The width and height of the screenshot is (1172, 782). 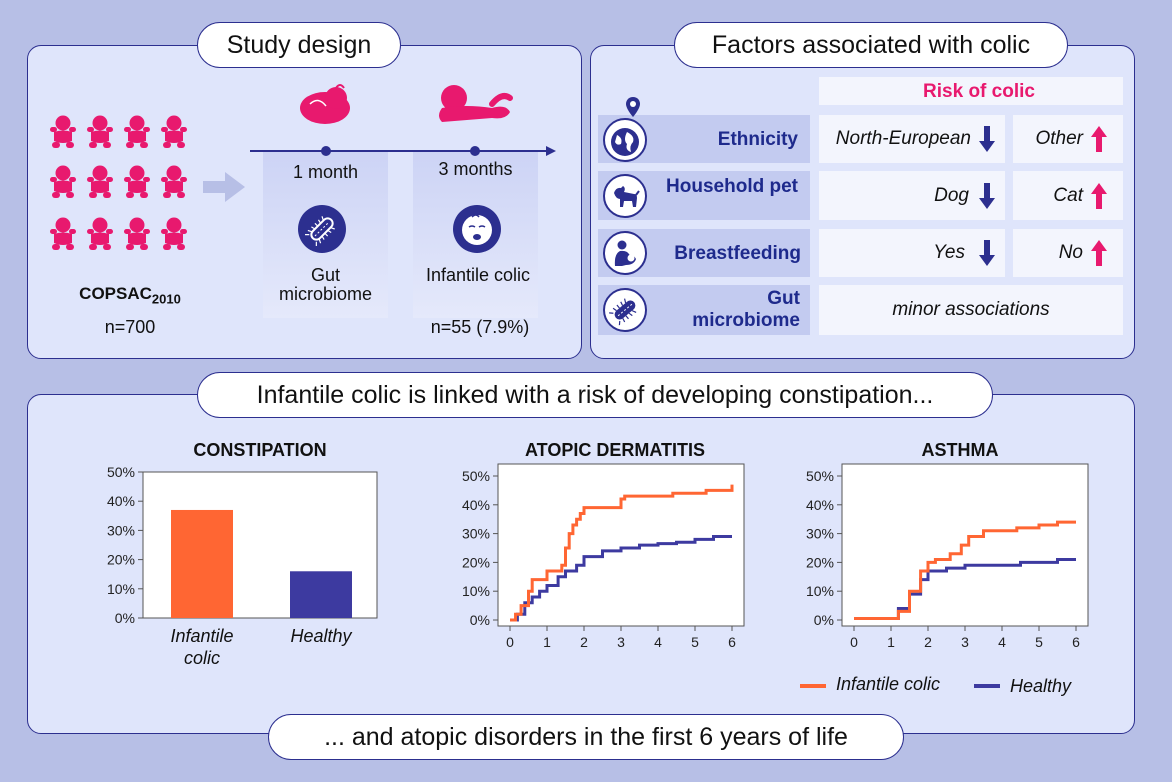 What do you see at coordinates (476, 103) in the screenshot?
I see `infant-lying-icon` at bounding box center [476, 103].